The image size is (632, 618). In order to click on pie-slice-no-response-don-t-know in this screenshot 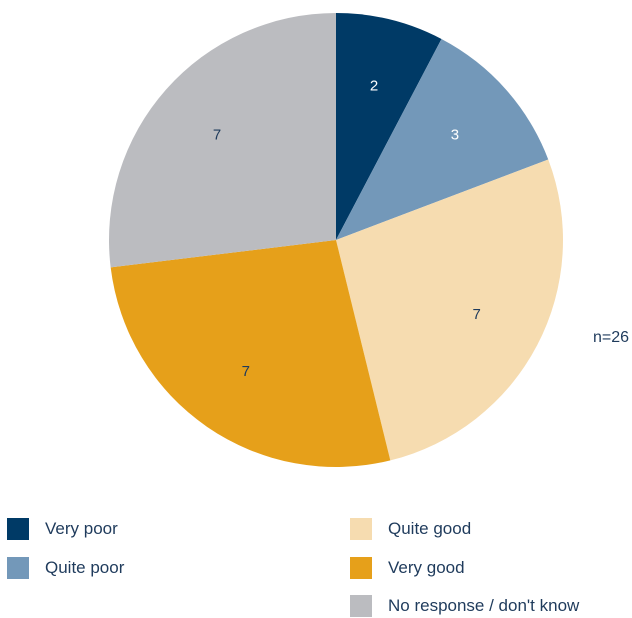, I will do `click(222, 140)`.